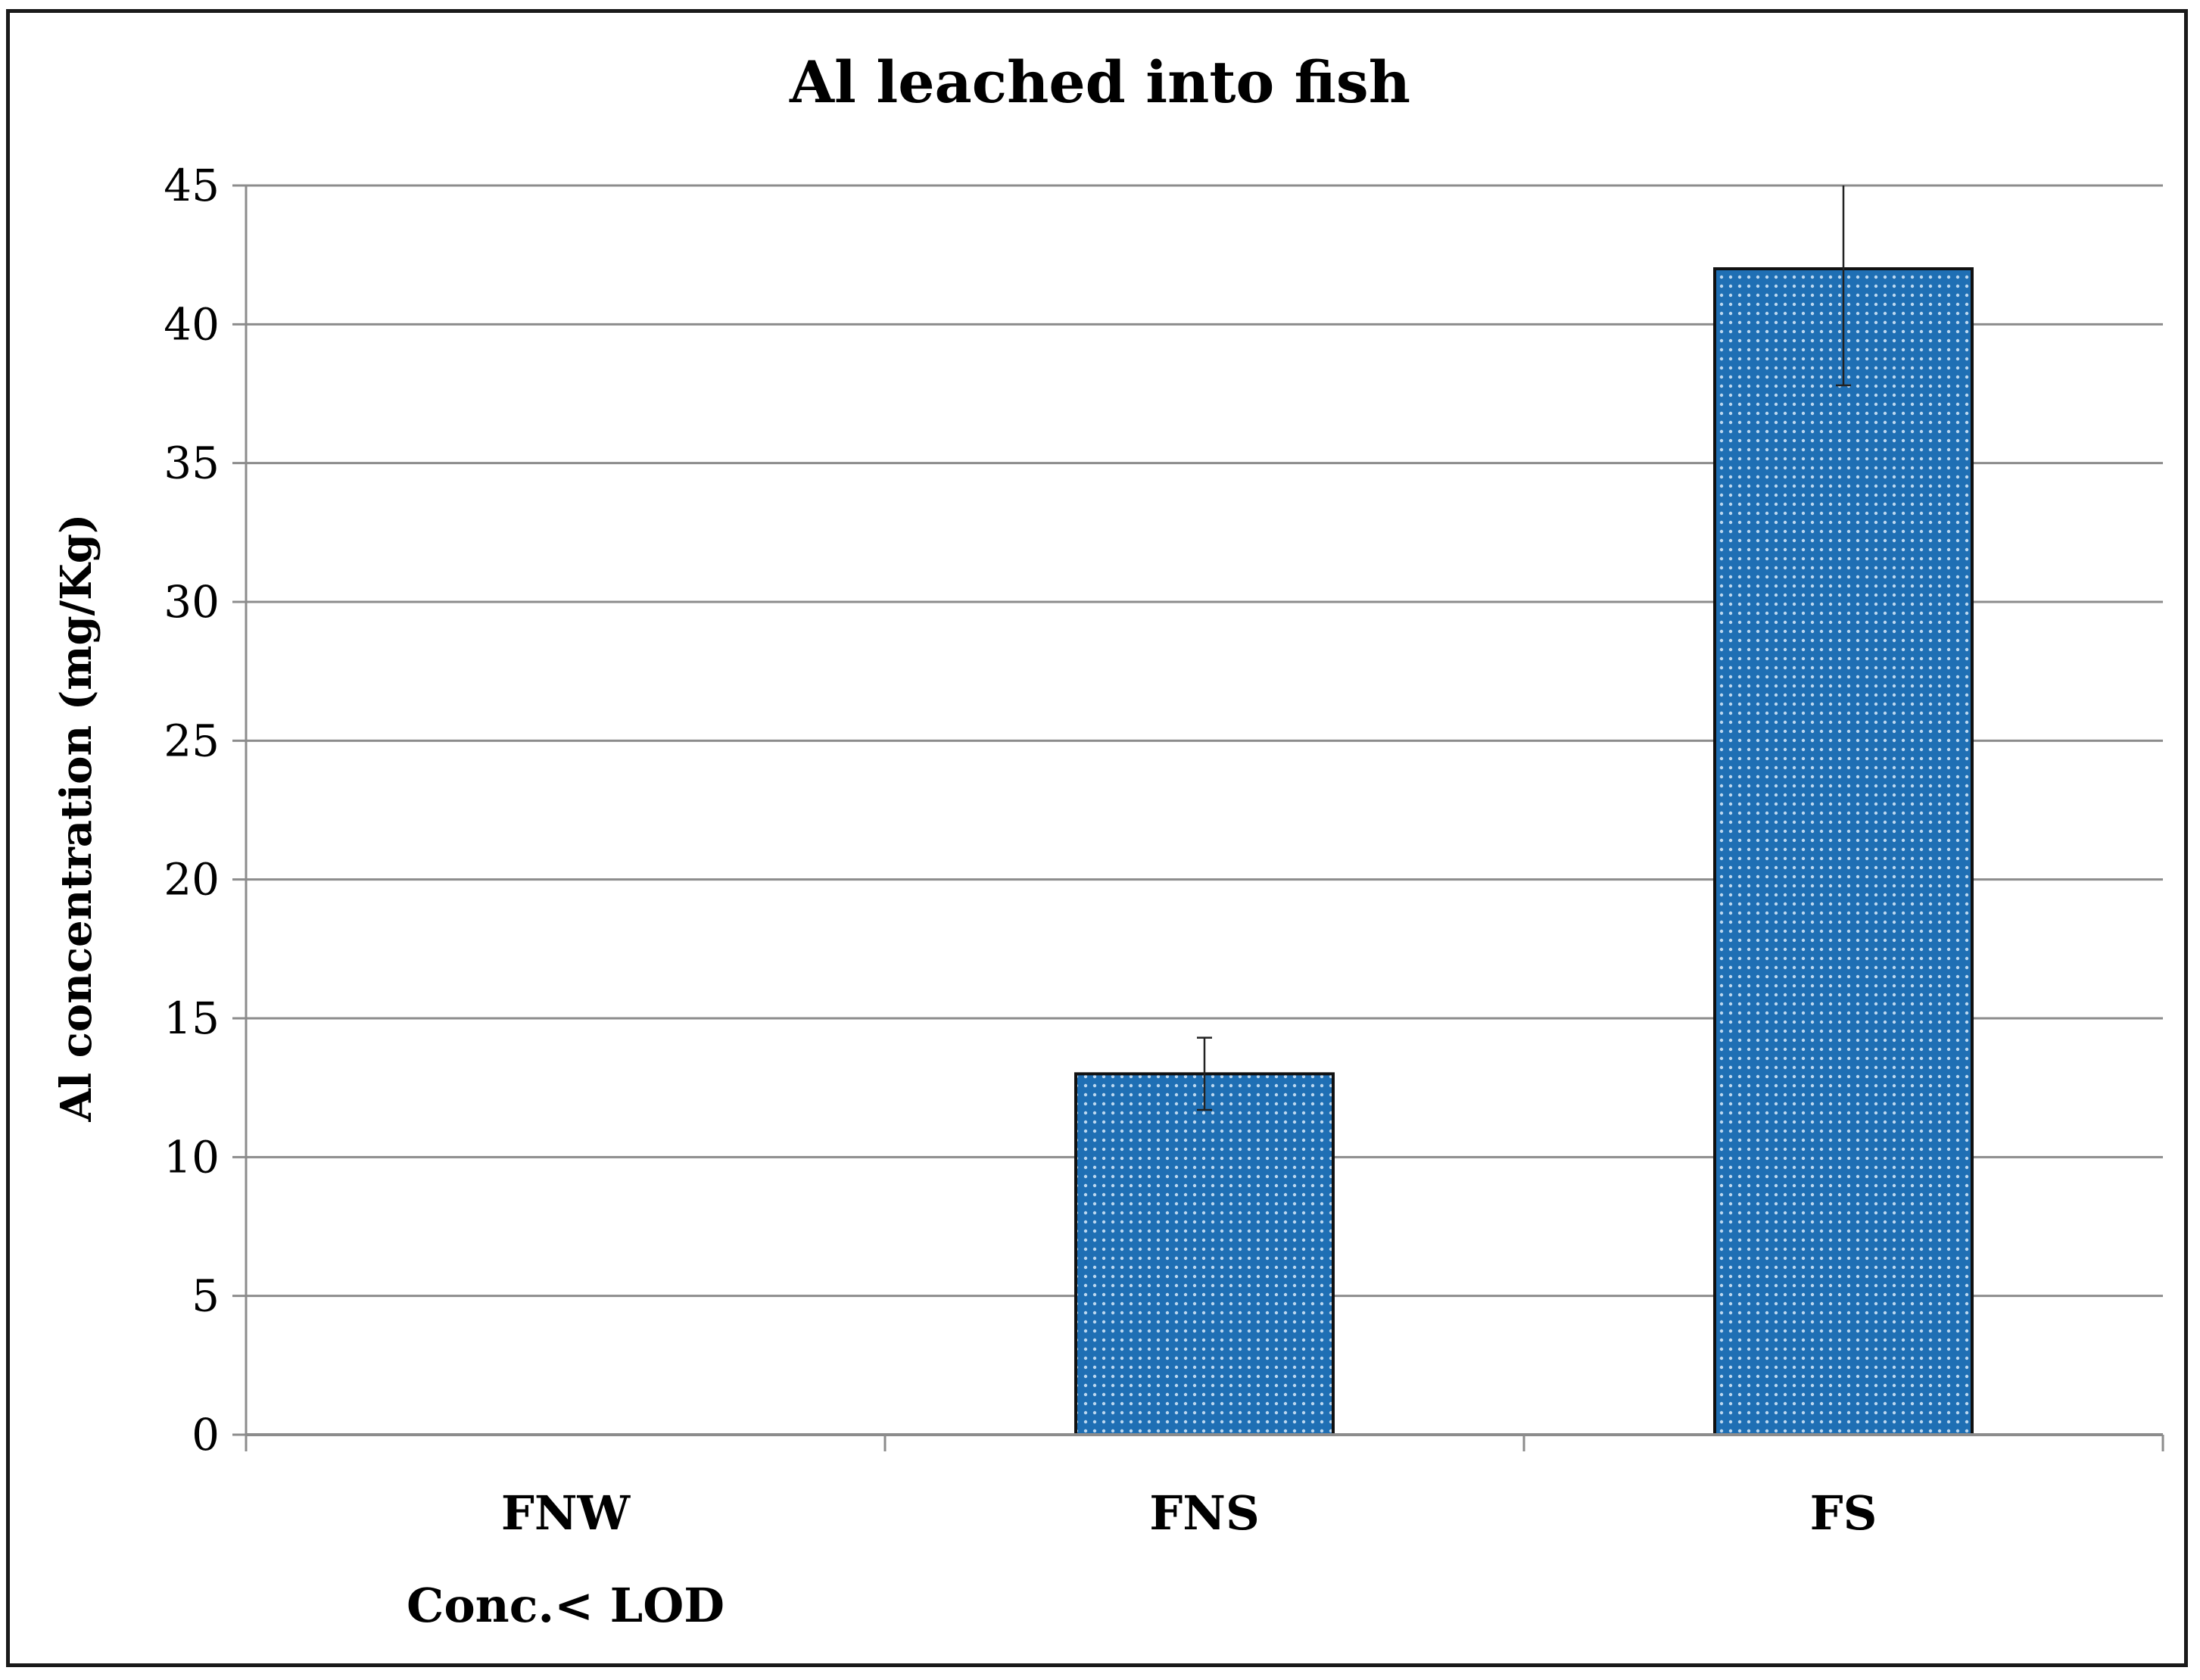 The image size is (2200, 1680). What do you see at coordinates (192, 810) in the screenshot?
I see `y-tick-labels: 0 5 10 15 20 25 30 35 40 45` at bounding box center [192, 810].